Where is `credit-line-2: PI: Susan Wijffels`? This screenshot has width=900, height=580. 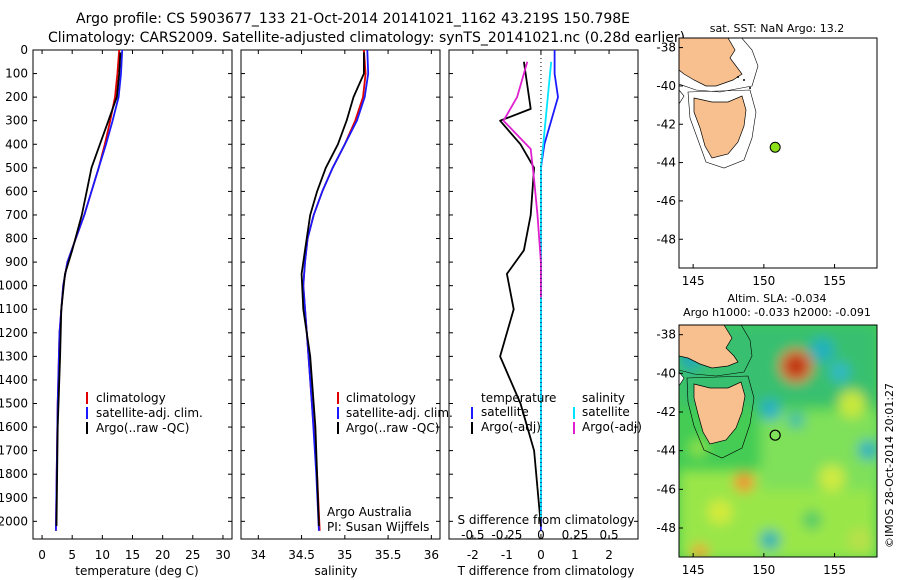
credit-line-2: PI: Susan Wijffels is located at coordinates (378, 527).